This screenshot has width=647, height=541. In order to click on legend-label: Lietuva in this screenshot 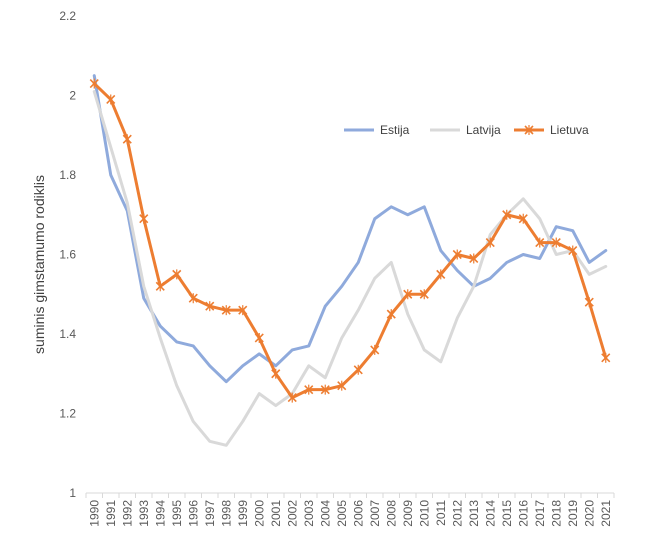, I will do `click(569, 130)`.